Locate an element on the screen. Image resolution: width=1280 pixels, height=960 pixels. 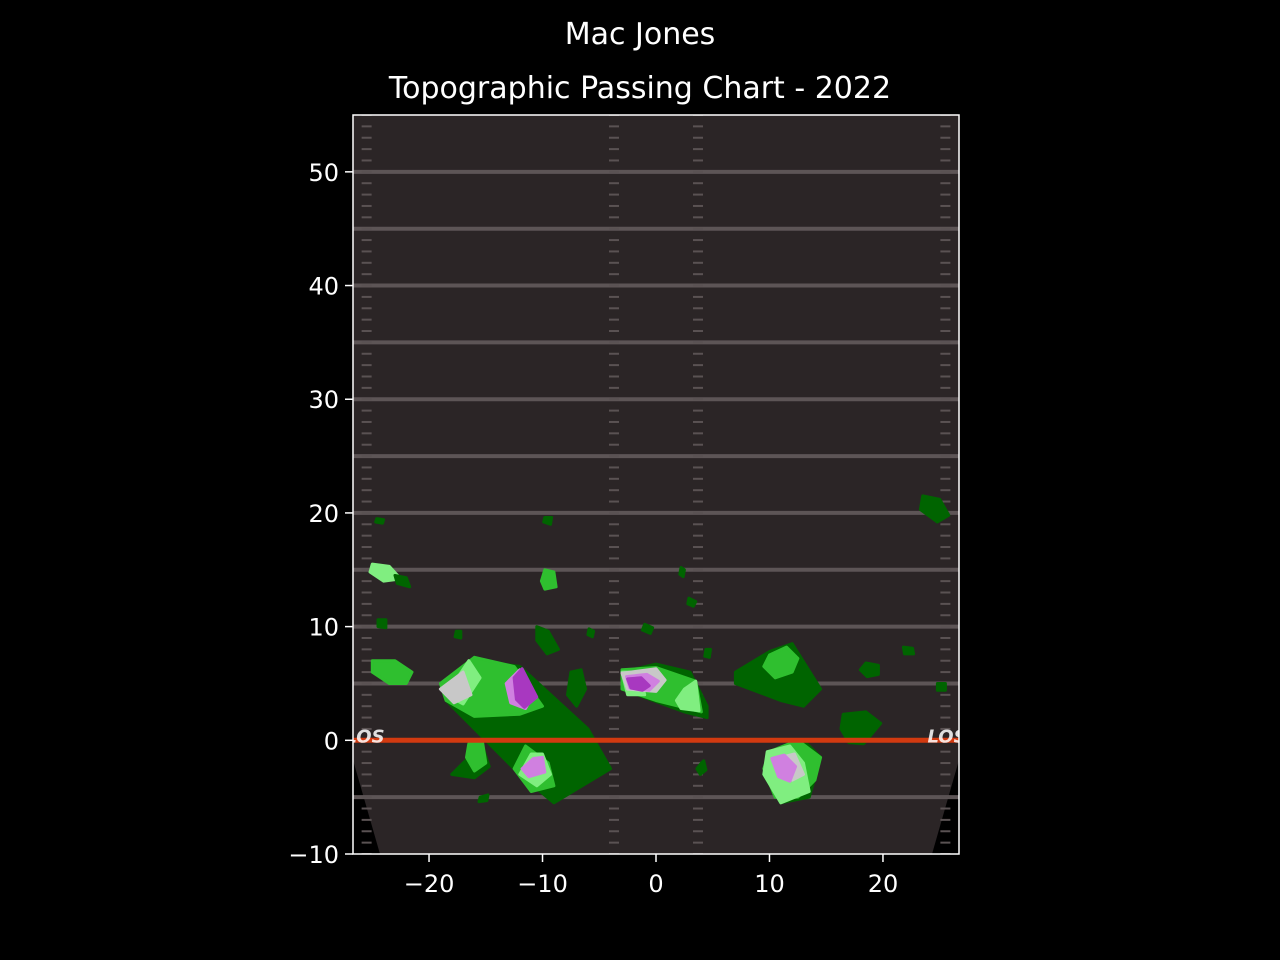
y-tick-label: −10 is located at coordinates (313, 855).